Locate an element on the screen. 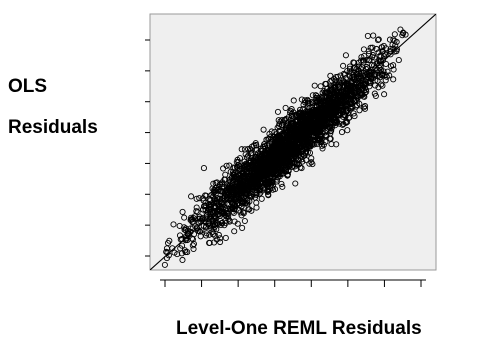 This screenshot has width=487, height=350. y-axis-label-line-1: OLS is located at coordinates (28, 86).